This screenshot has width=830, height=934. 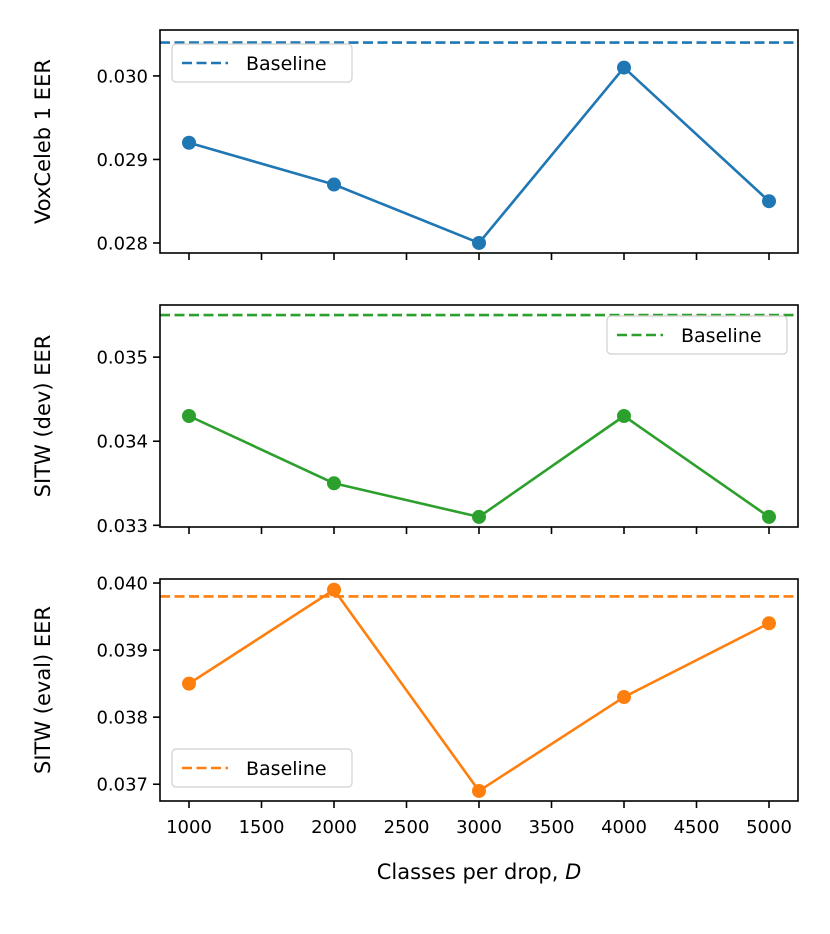 I want to click on x-tick-label: 1000, so click(x=189, y=827).